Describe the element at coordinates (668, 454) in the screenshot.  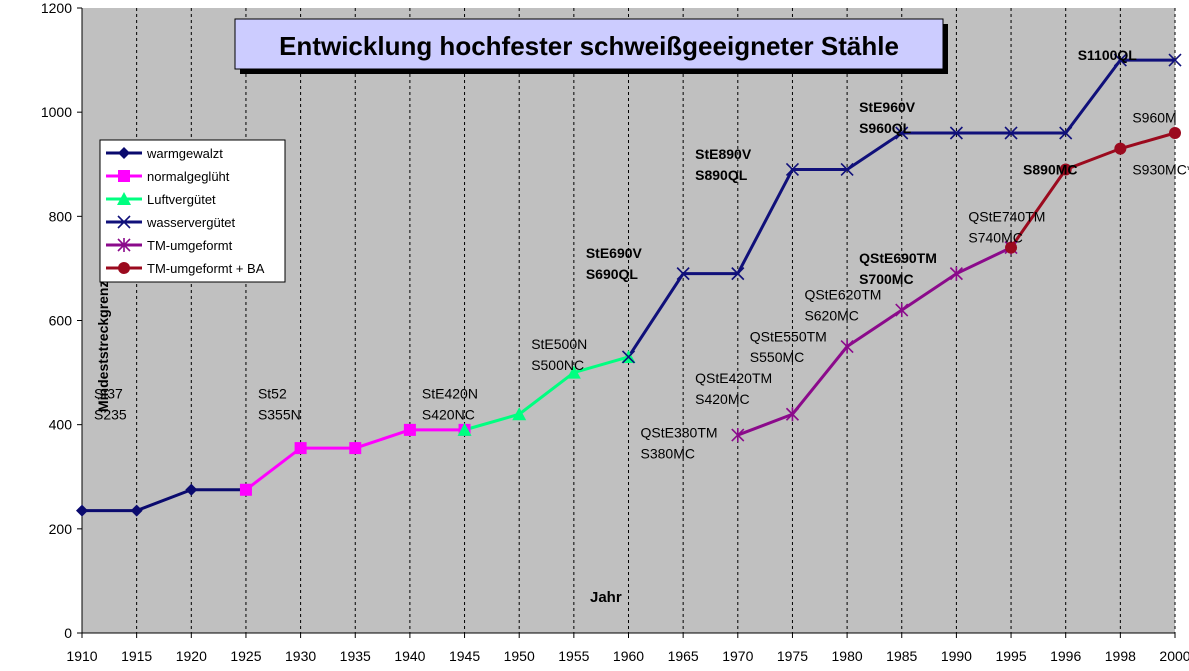
I see `annotation-label: S380MC` at that location.